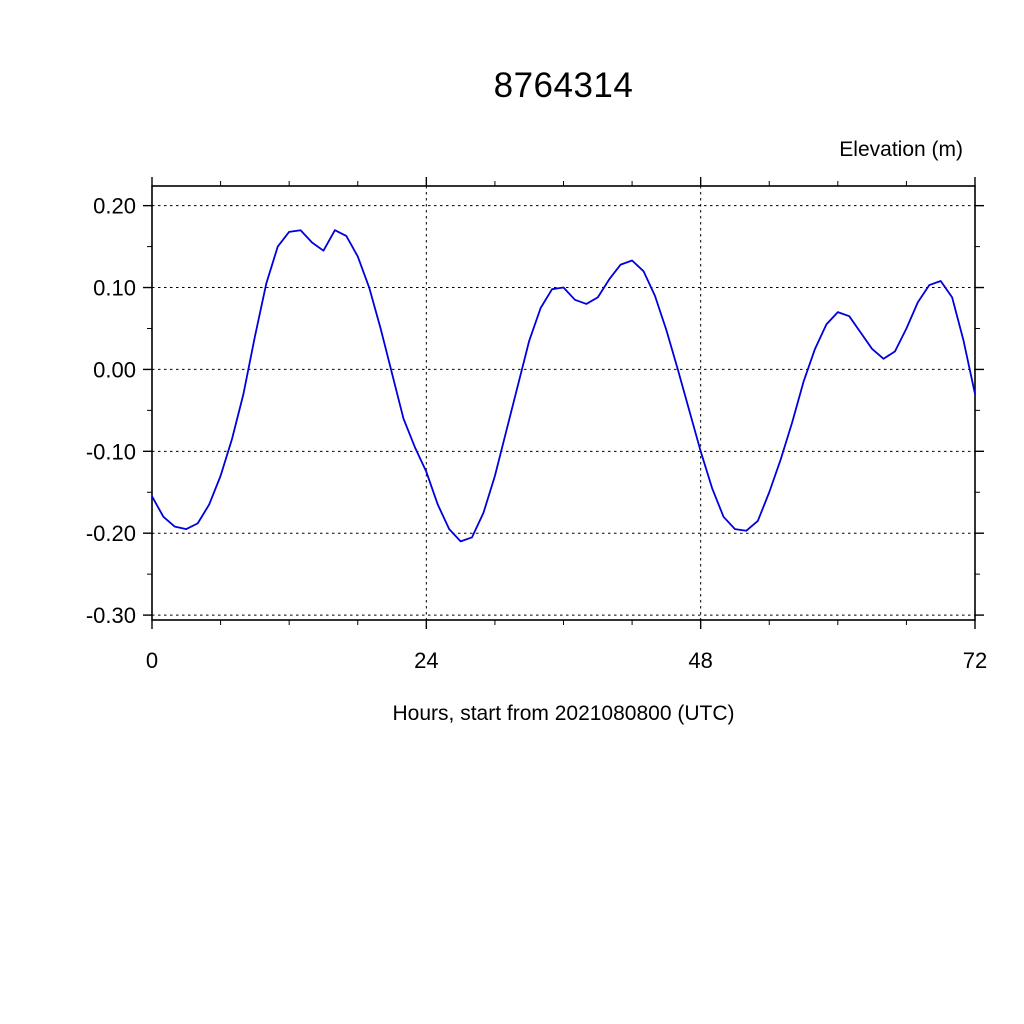 The image size is (1024, 1024). What do you see at coordinates (111, 615) in the screenshot?
I see `y-tick-label: -0.30` at bounding box center [111, 615].